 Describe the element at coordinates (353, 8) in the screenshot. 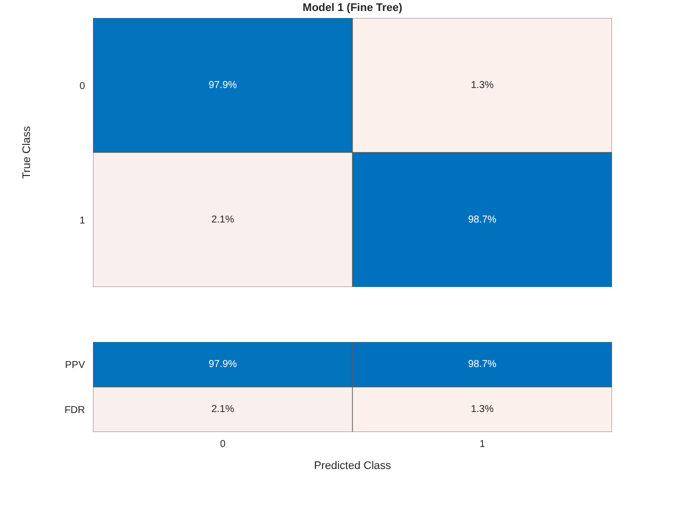

I see `chart-title: Model 1 (Fine Tree)` at that location.